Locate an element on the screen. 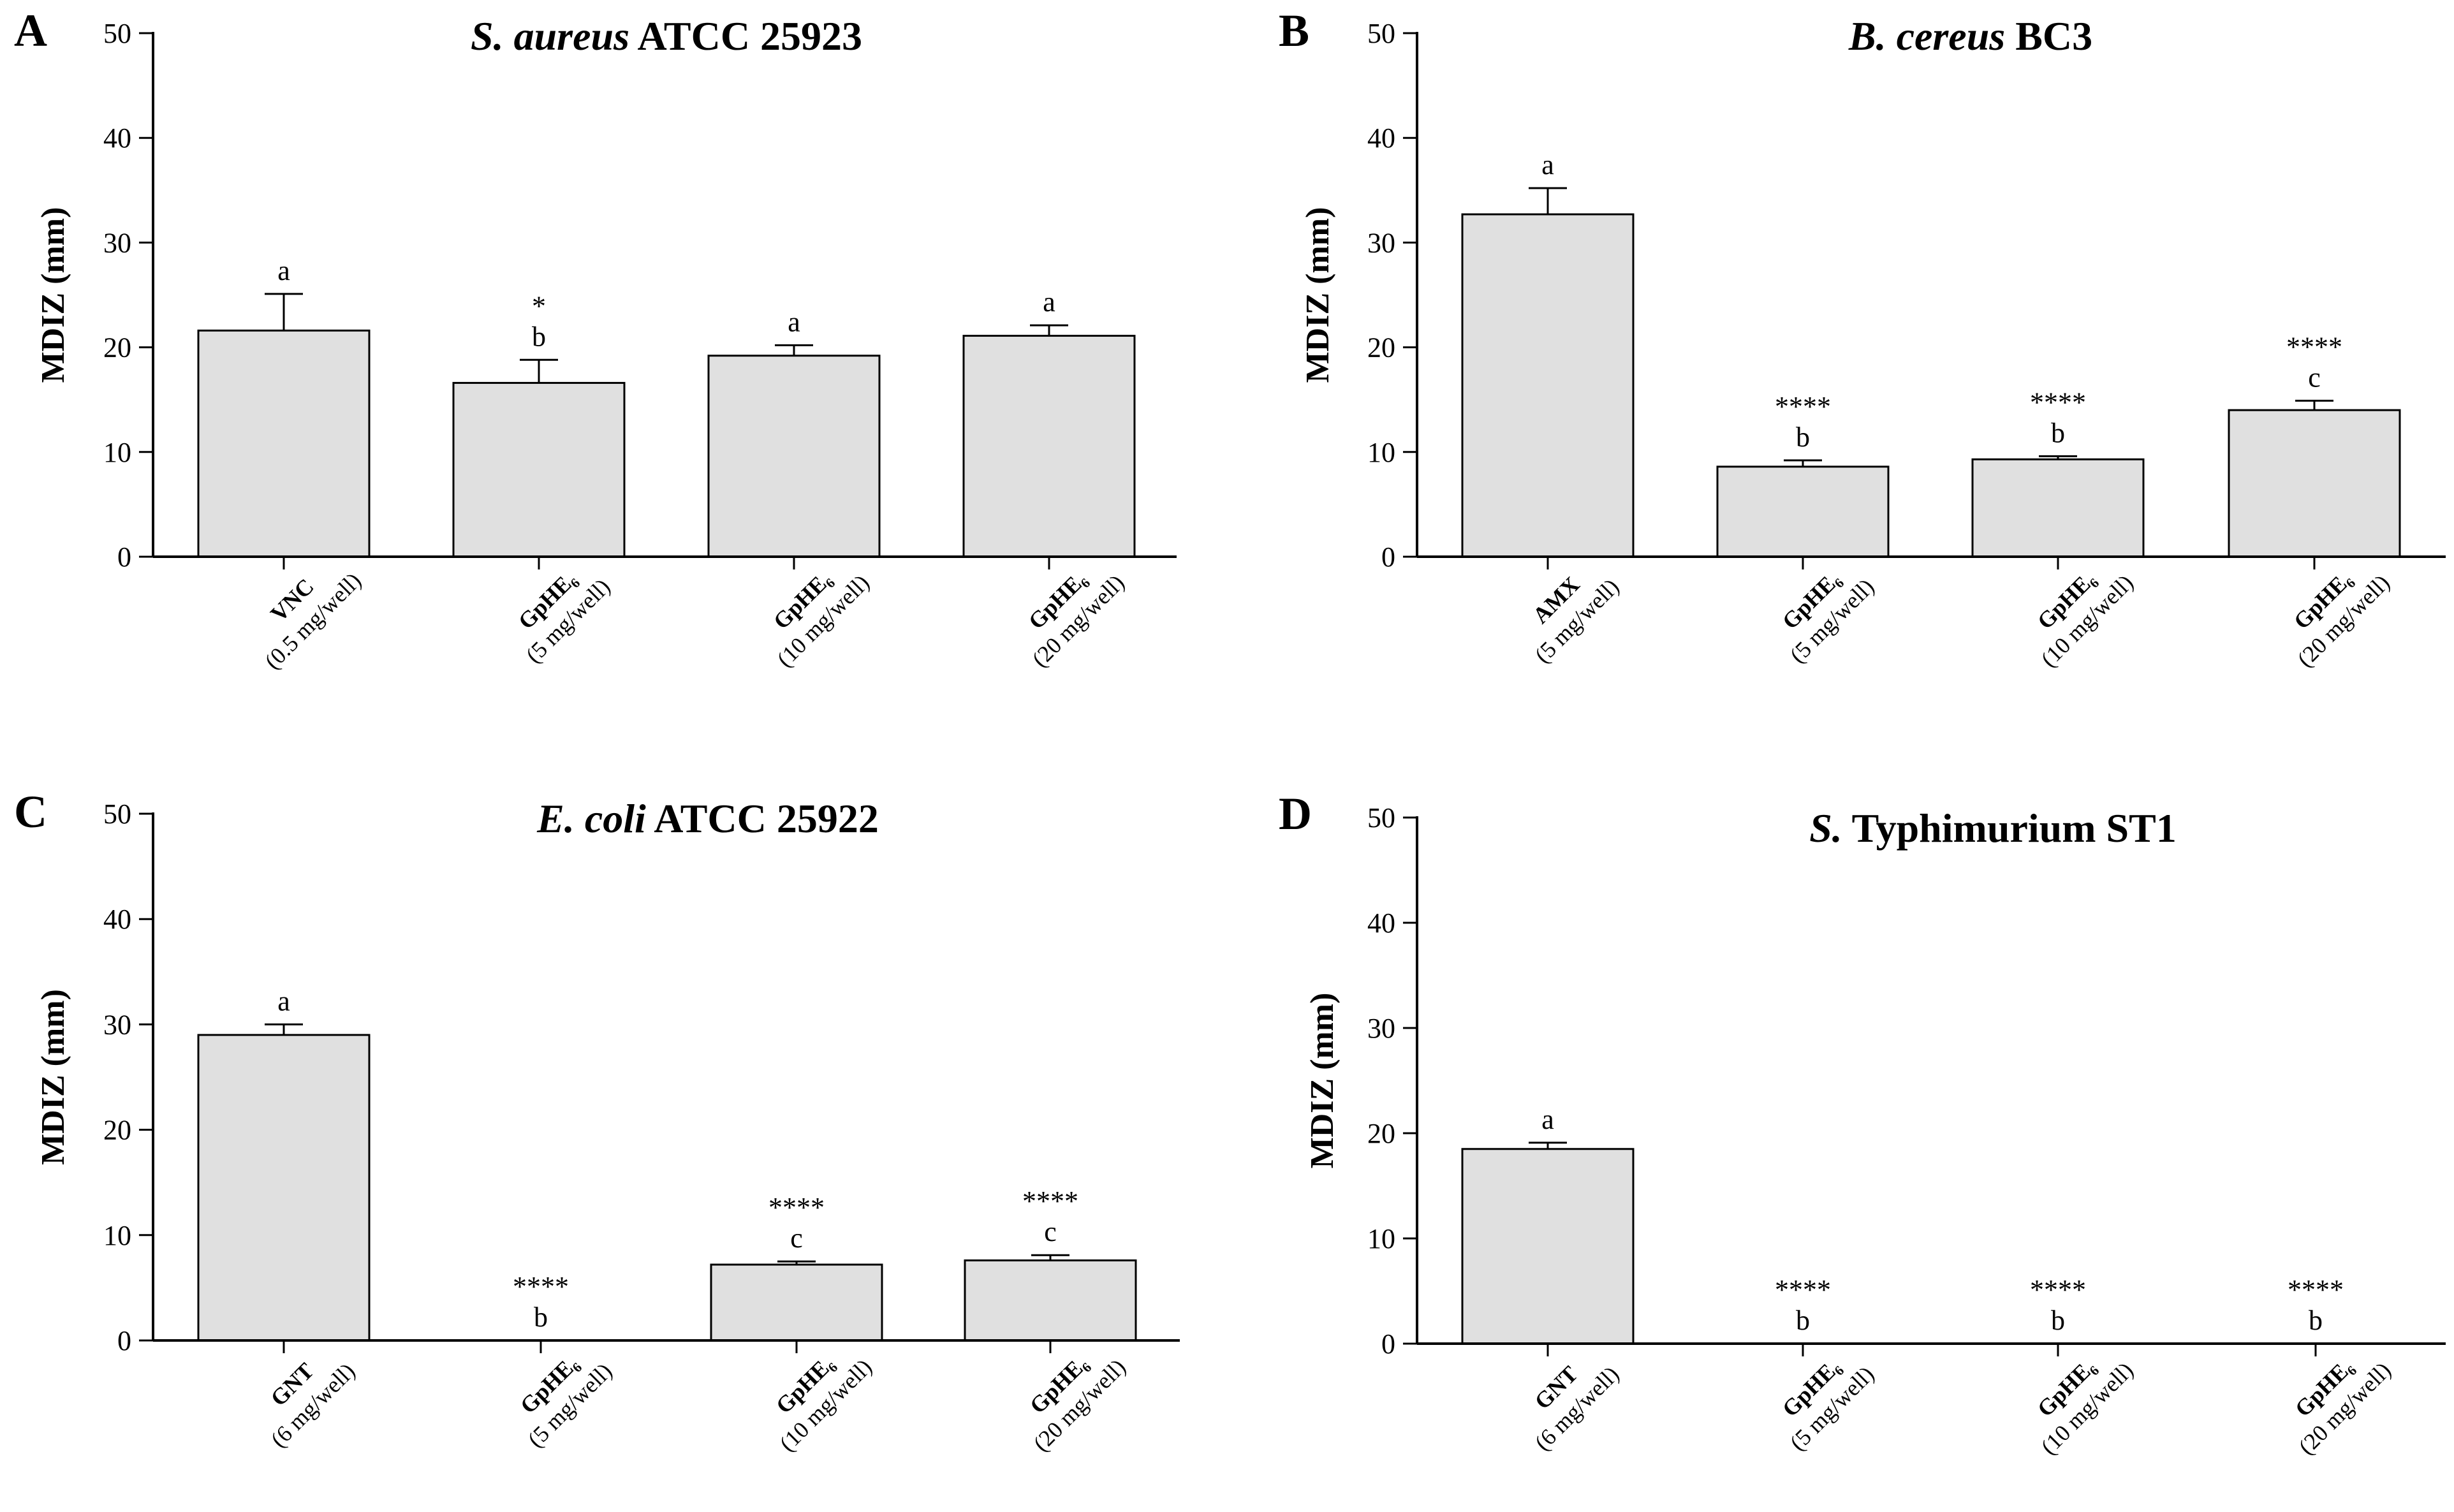 This screenshot has width=2454, height=1512. chart-title: B. cereus BC3 is located at coordinates (1970, 36).